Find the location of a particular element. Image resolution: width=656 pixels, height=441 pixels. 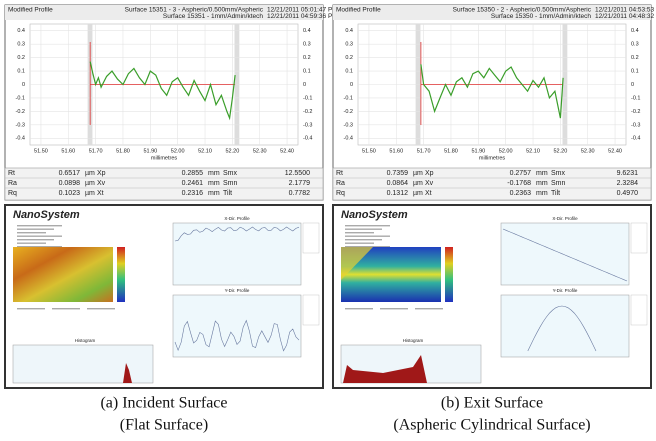

stats-cell: 0.1312 is located at coordinates (398, 193).